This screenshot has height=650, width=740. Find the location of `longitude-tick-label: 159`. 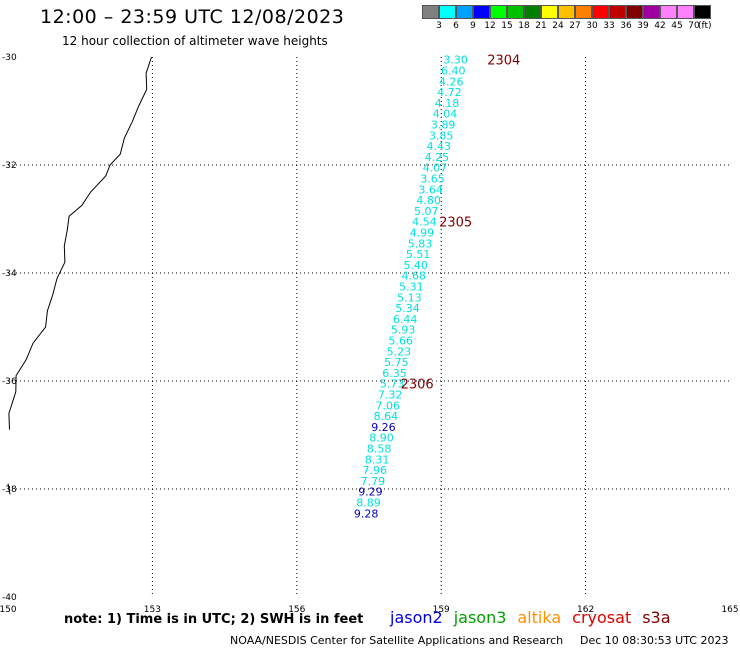

longitude-tick-label: 159 is located at coordinates (441, 610).